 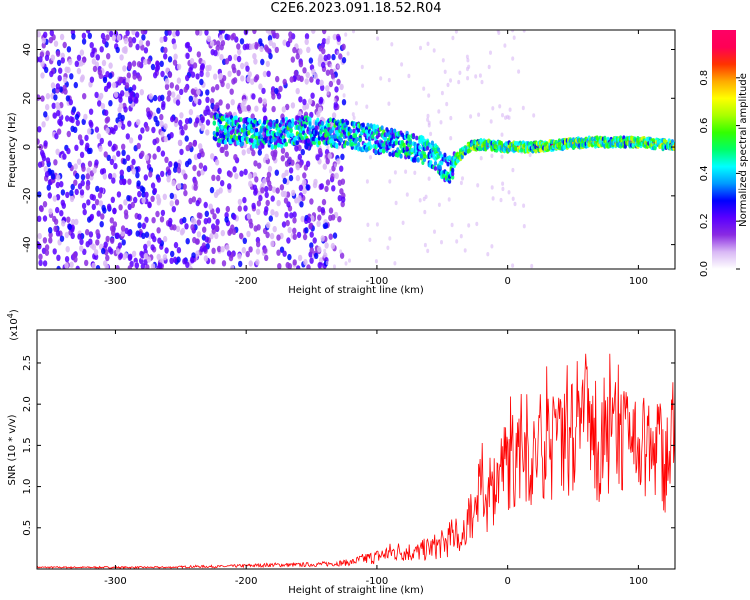 What do you see at coordinates (27, 49) in the screenshot?
I see `y-tick-label: 40` at bounding box center [27, 49].